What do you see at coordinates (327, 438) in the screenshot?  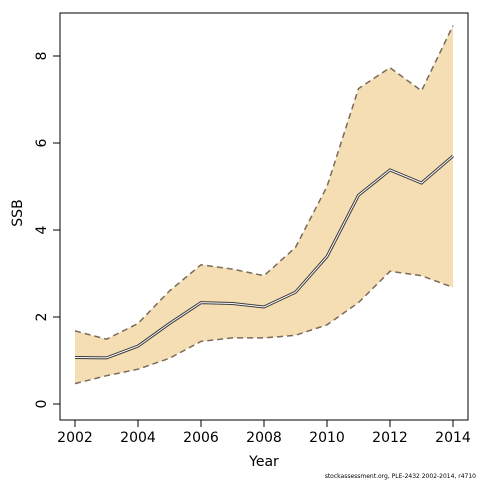 I see `x-tick-label: 2010` at bounding box center [327, 438].